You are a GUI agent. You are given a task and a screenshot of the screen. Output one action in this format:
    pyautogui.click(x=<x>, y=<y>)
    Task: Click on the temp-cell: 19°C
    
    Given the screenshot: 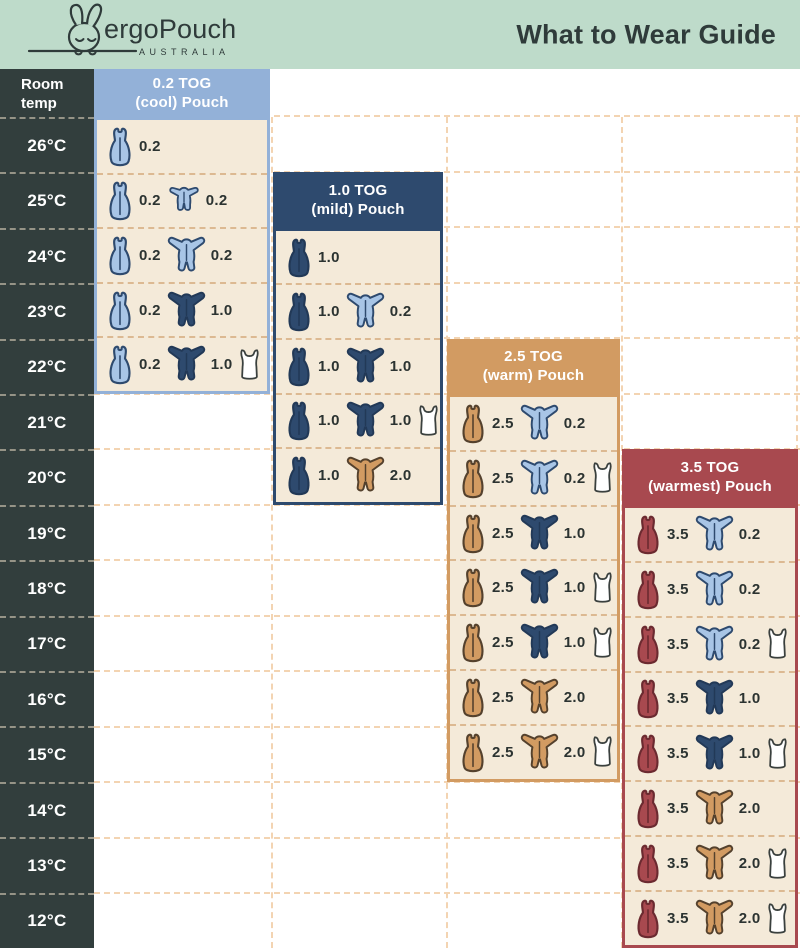 What is the action you would take?
    pyautogui.click(x=47, y=532)
    